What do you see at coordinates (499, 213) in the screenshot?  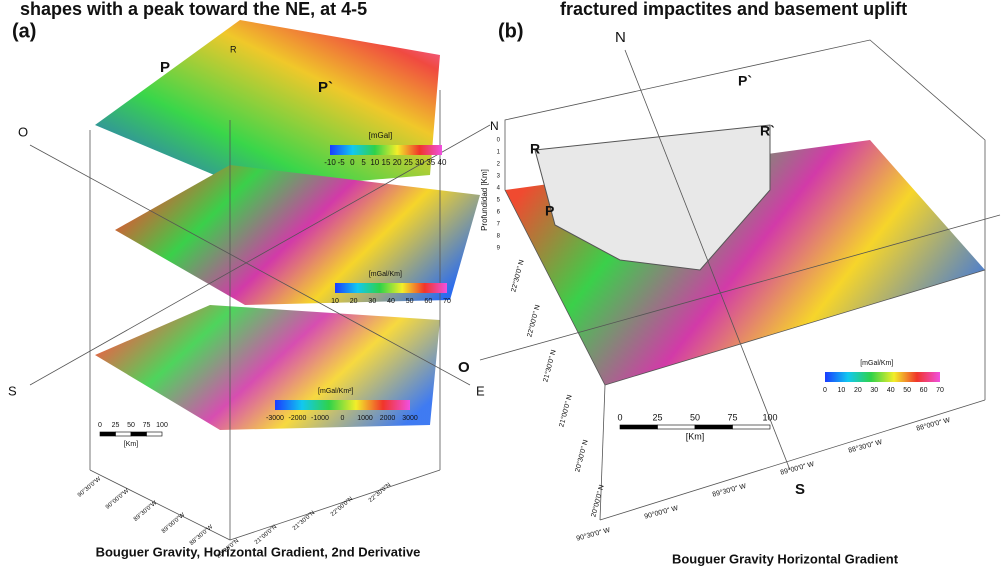 I see `depth-tick: 6` at bounding box center [499, 213].